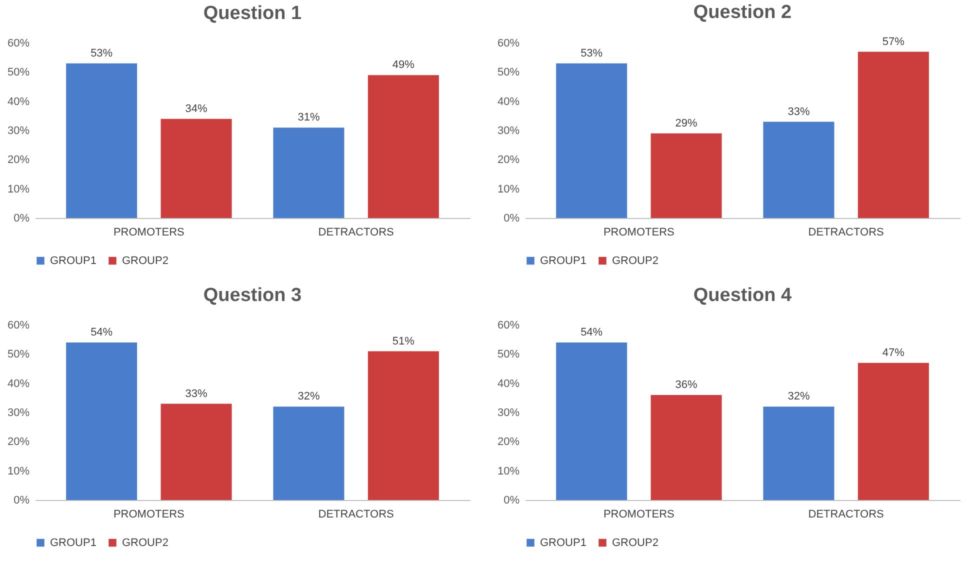  I want to click on data-label: 34%, so click(196, 108).